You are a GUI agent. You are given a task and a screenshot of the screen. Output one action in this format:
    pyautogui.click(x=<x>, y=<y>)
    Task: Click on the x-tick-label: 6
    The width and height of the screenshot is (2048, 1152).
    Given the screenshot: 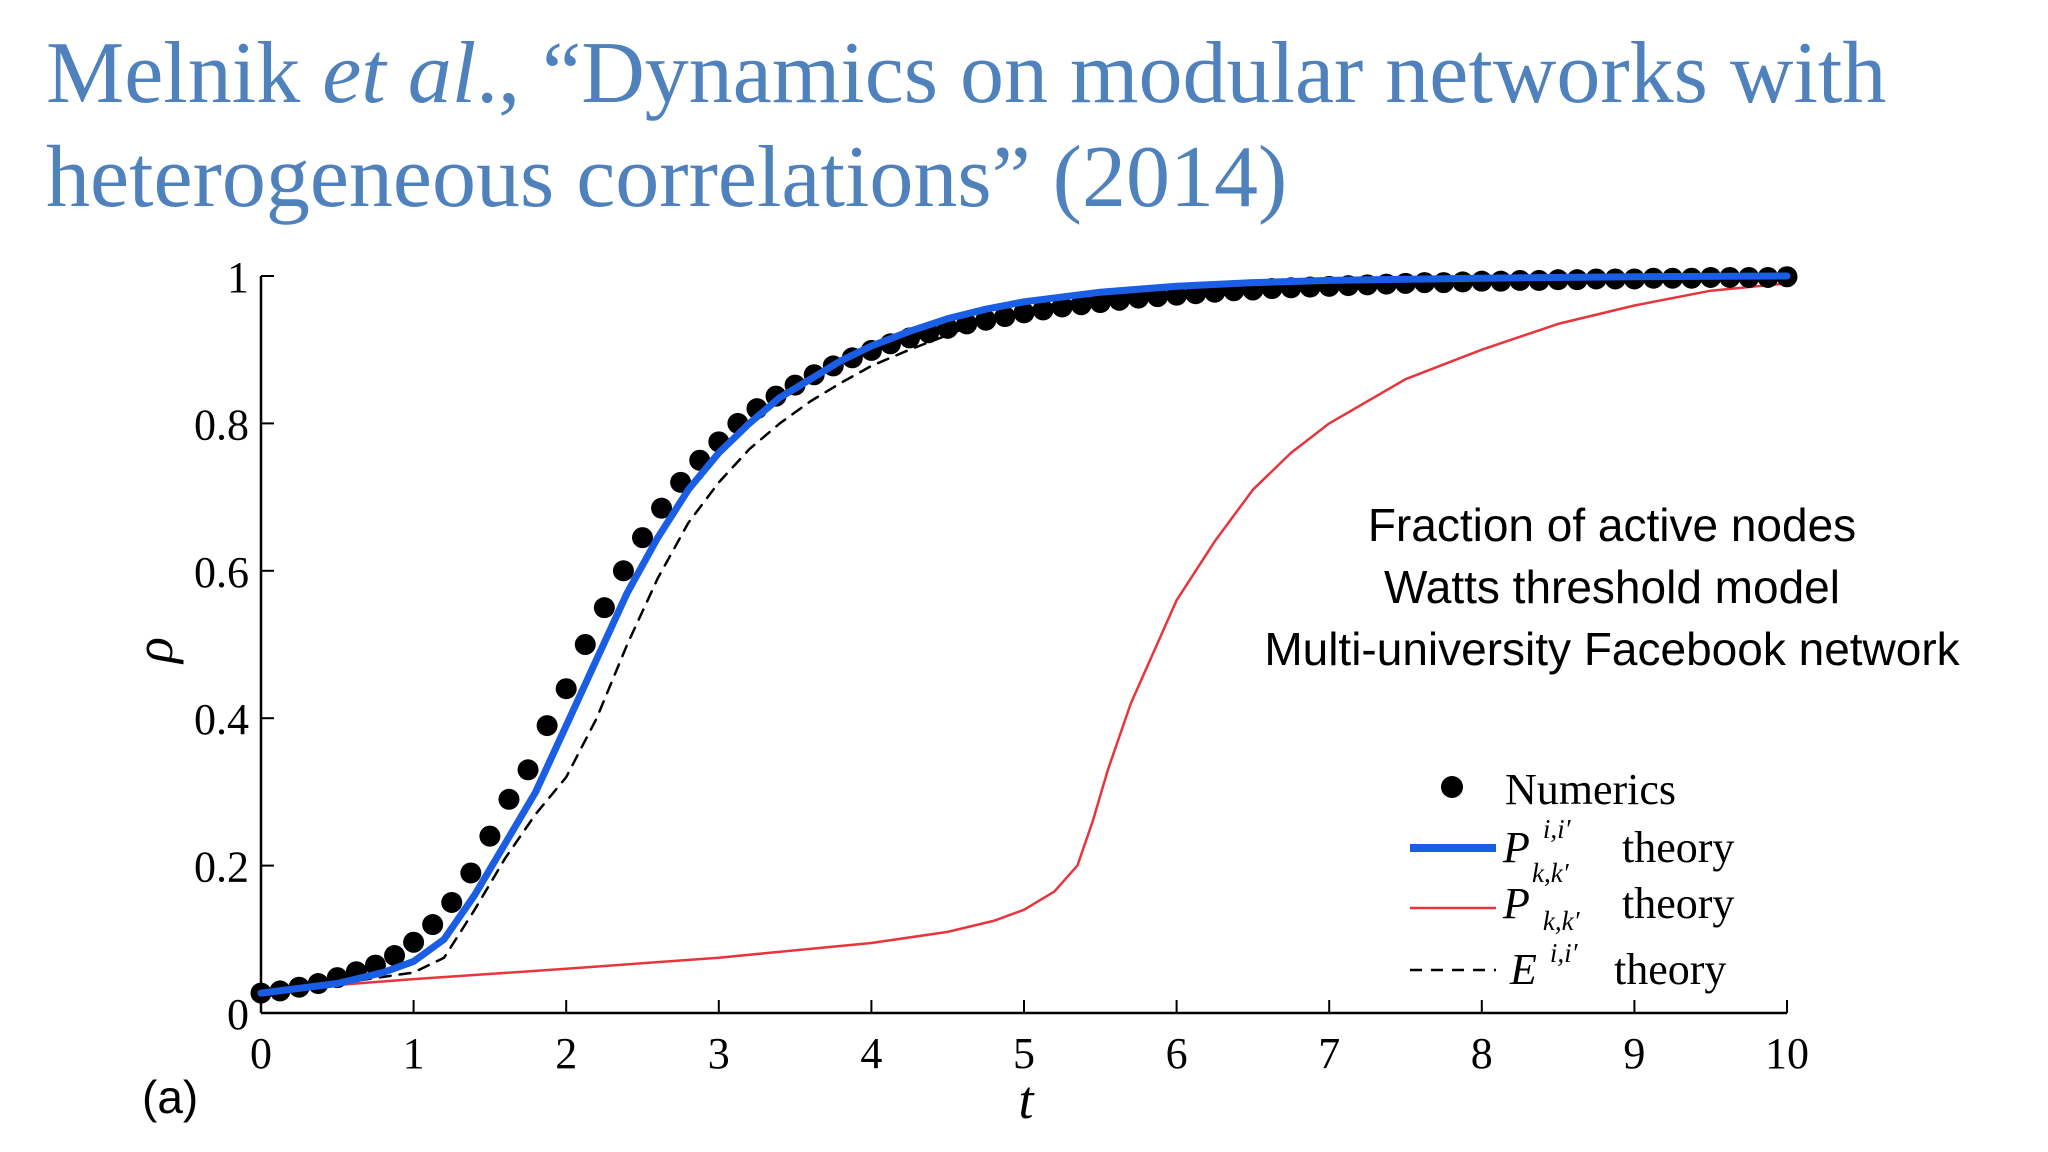 What is the action you would take?
    pyautogui.click(x=1177, y=1053)
    